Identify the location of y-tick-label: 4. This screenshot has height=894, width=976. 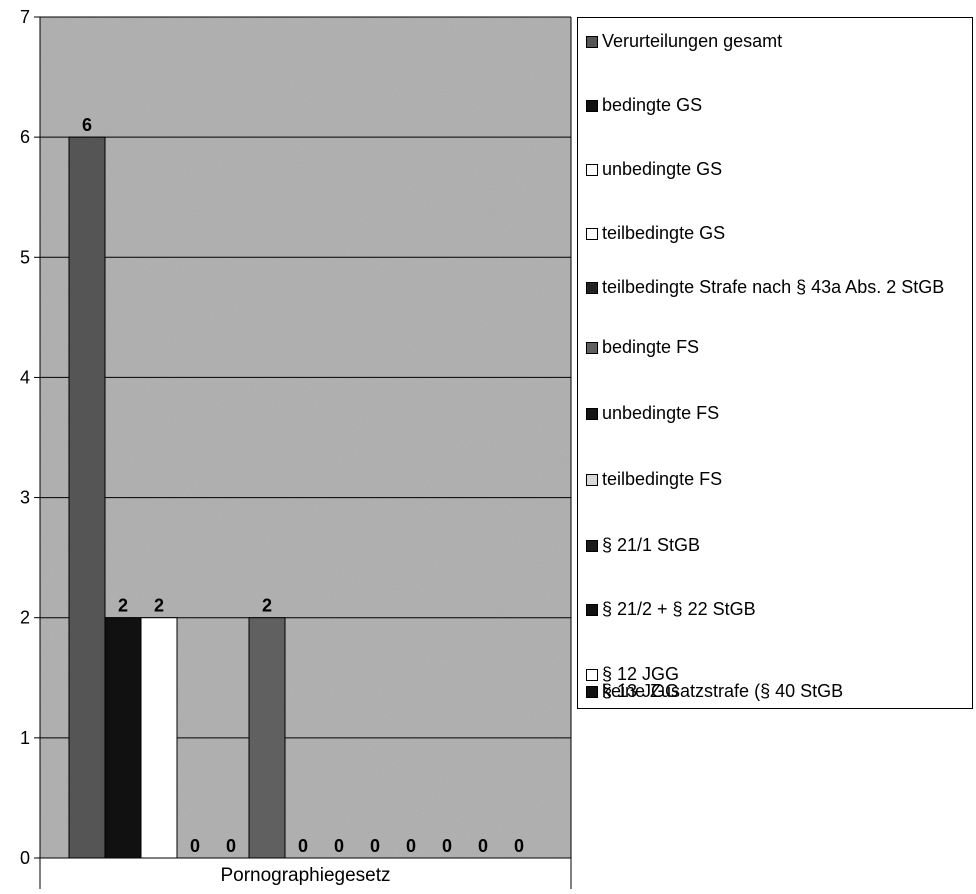
(25, 377).